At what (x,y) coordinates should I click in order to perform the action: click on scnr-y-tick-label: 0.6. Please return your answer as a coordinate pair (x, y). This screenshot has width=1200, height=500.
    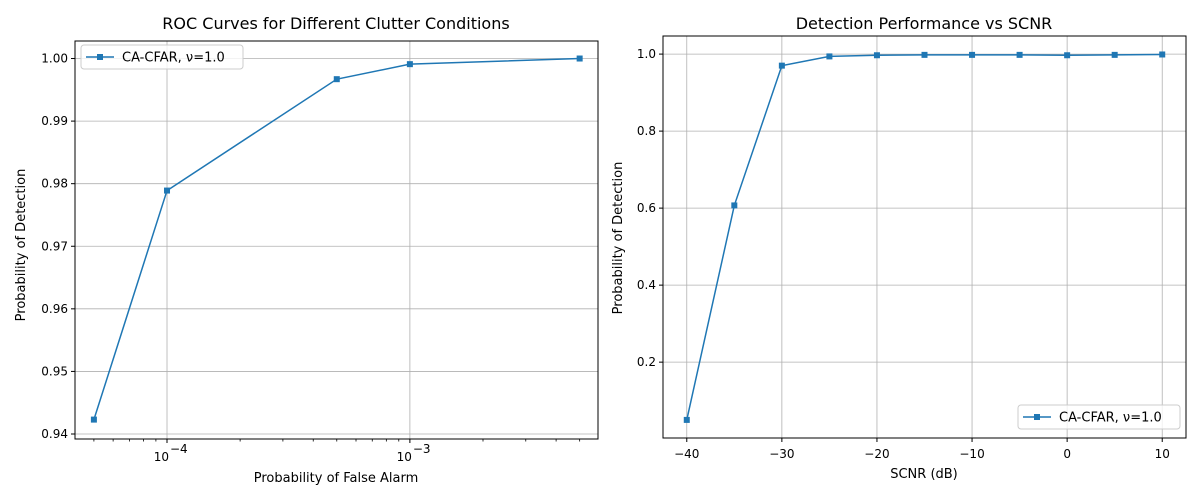
    Looking at the image, I should click on (646, 208).